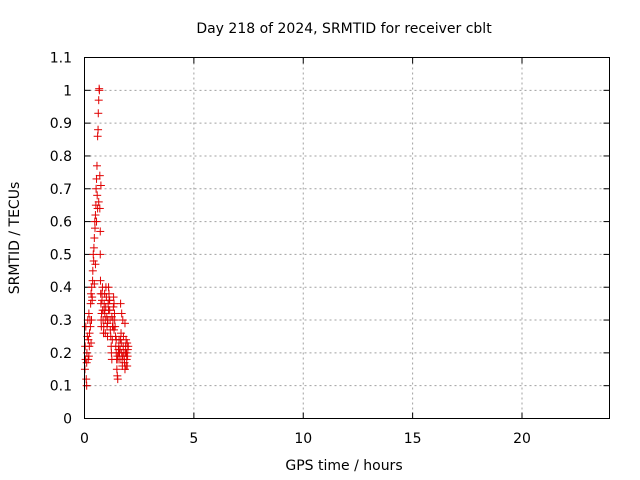 The image size is (640, 480). I want to click on y-tick-label: 0.2, so click(61, 354).